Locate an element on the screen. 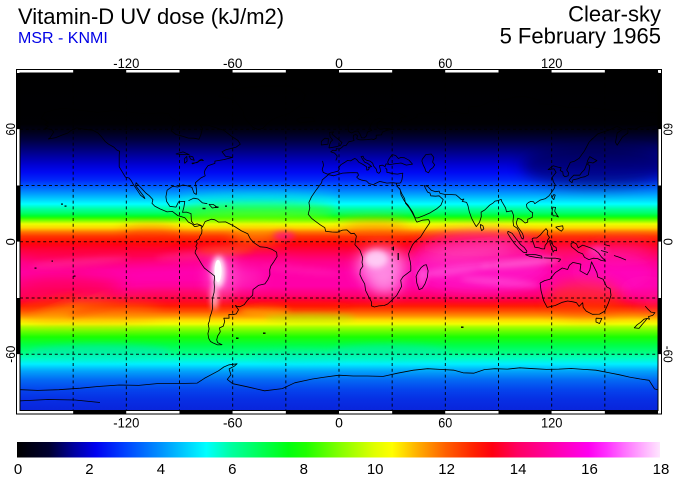  svg-text: Clear-sky is located at coordinates (614, 14).